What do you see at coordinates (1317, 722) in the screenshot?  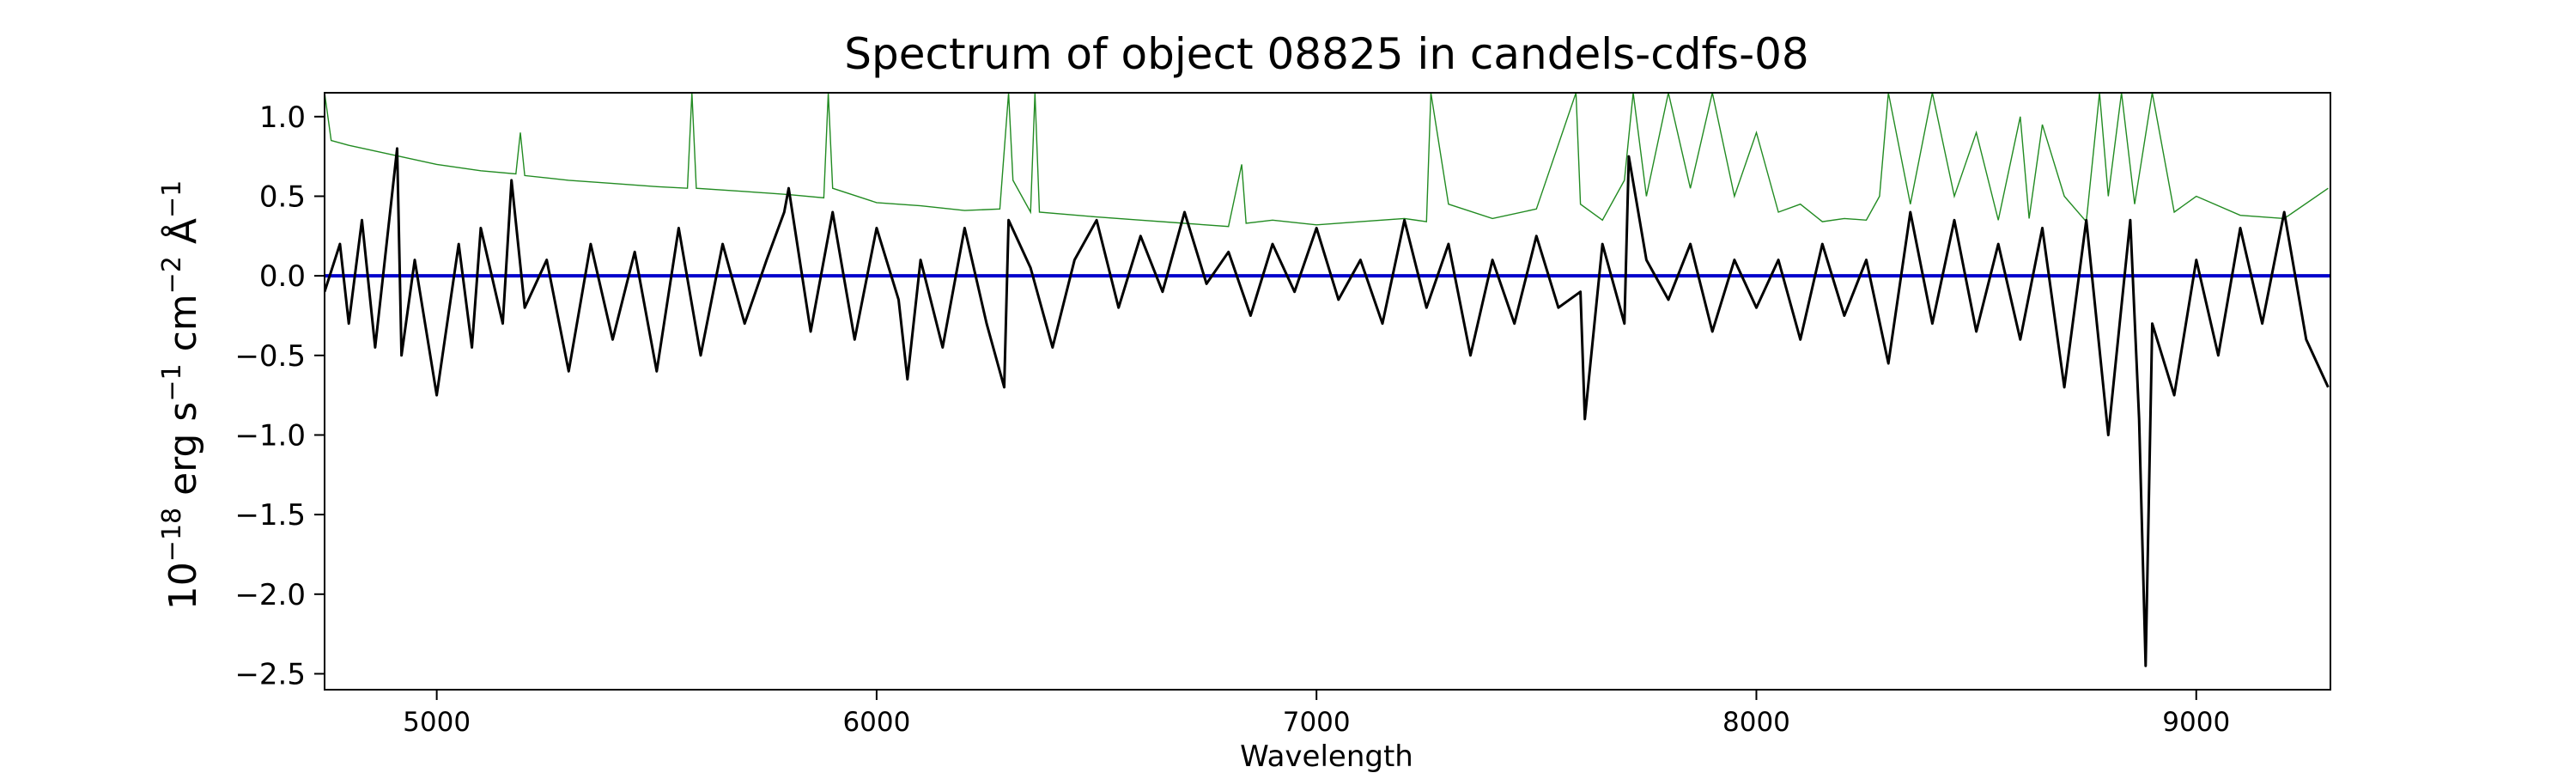 I see `x-tick-label: 7000` at bounding box center [1317, 722].